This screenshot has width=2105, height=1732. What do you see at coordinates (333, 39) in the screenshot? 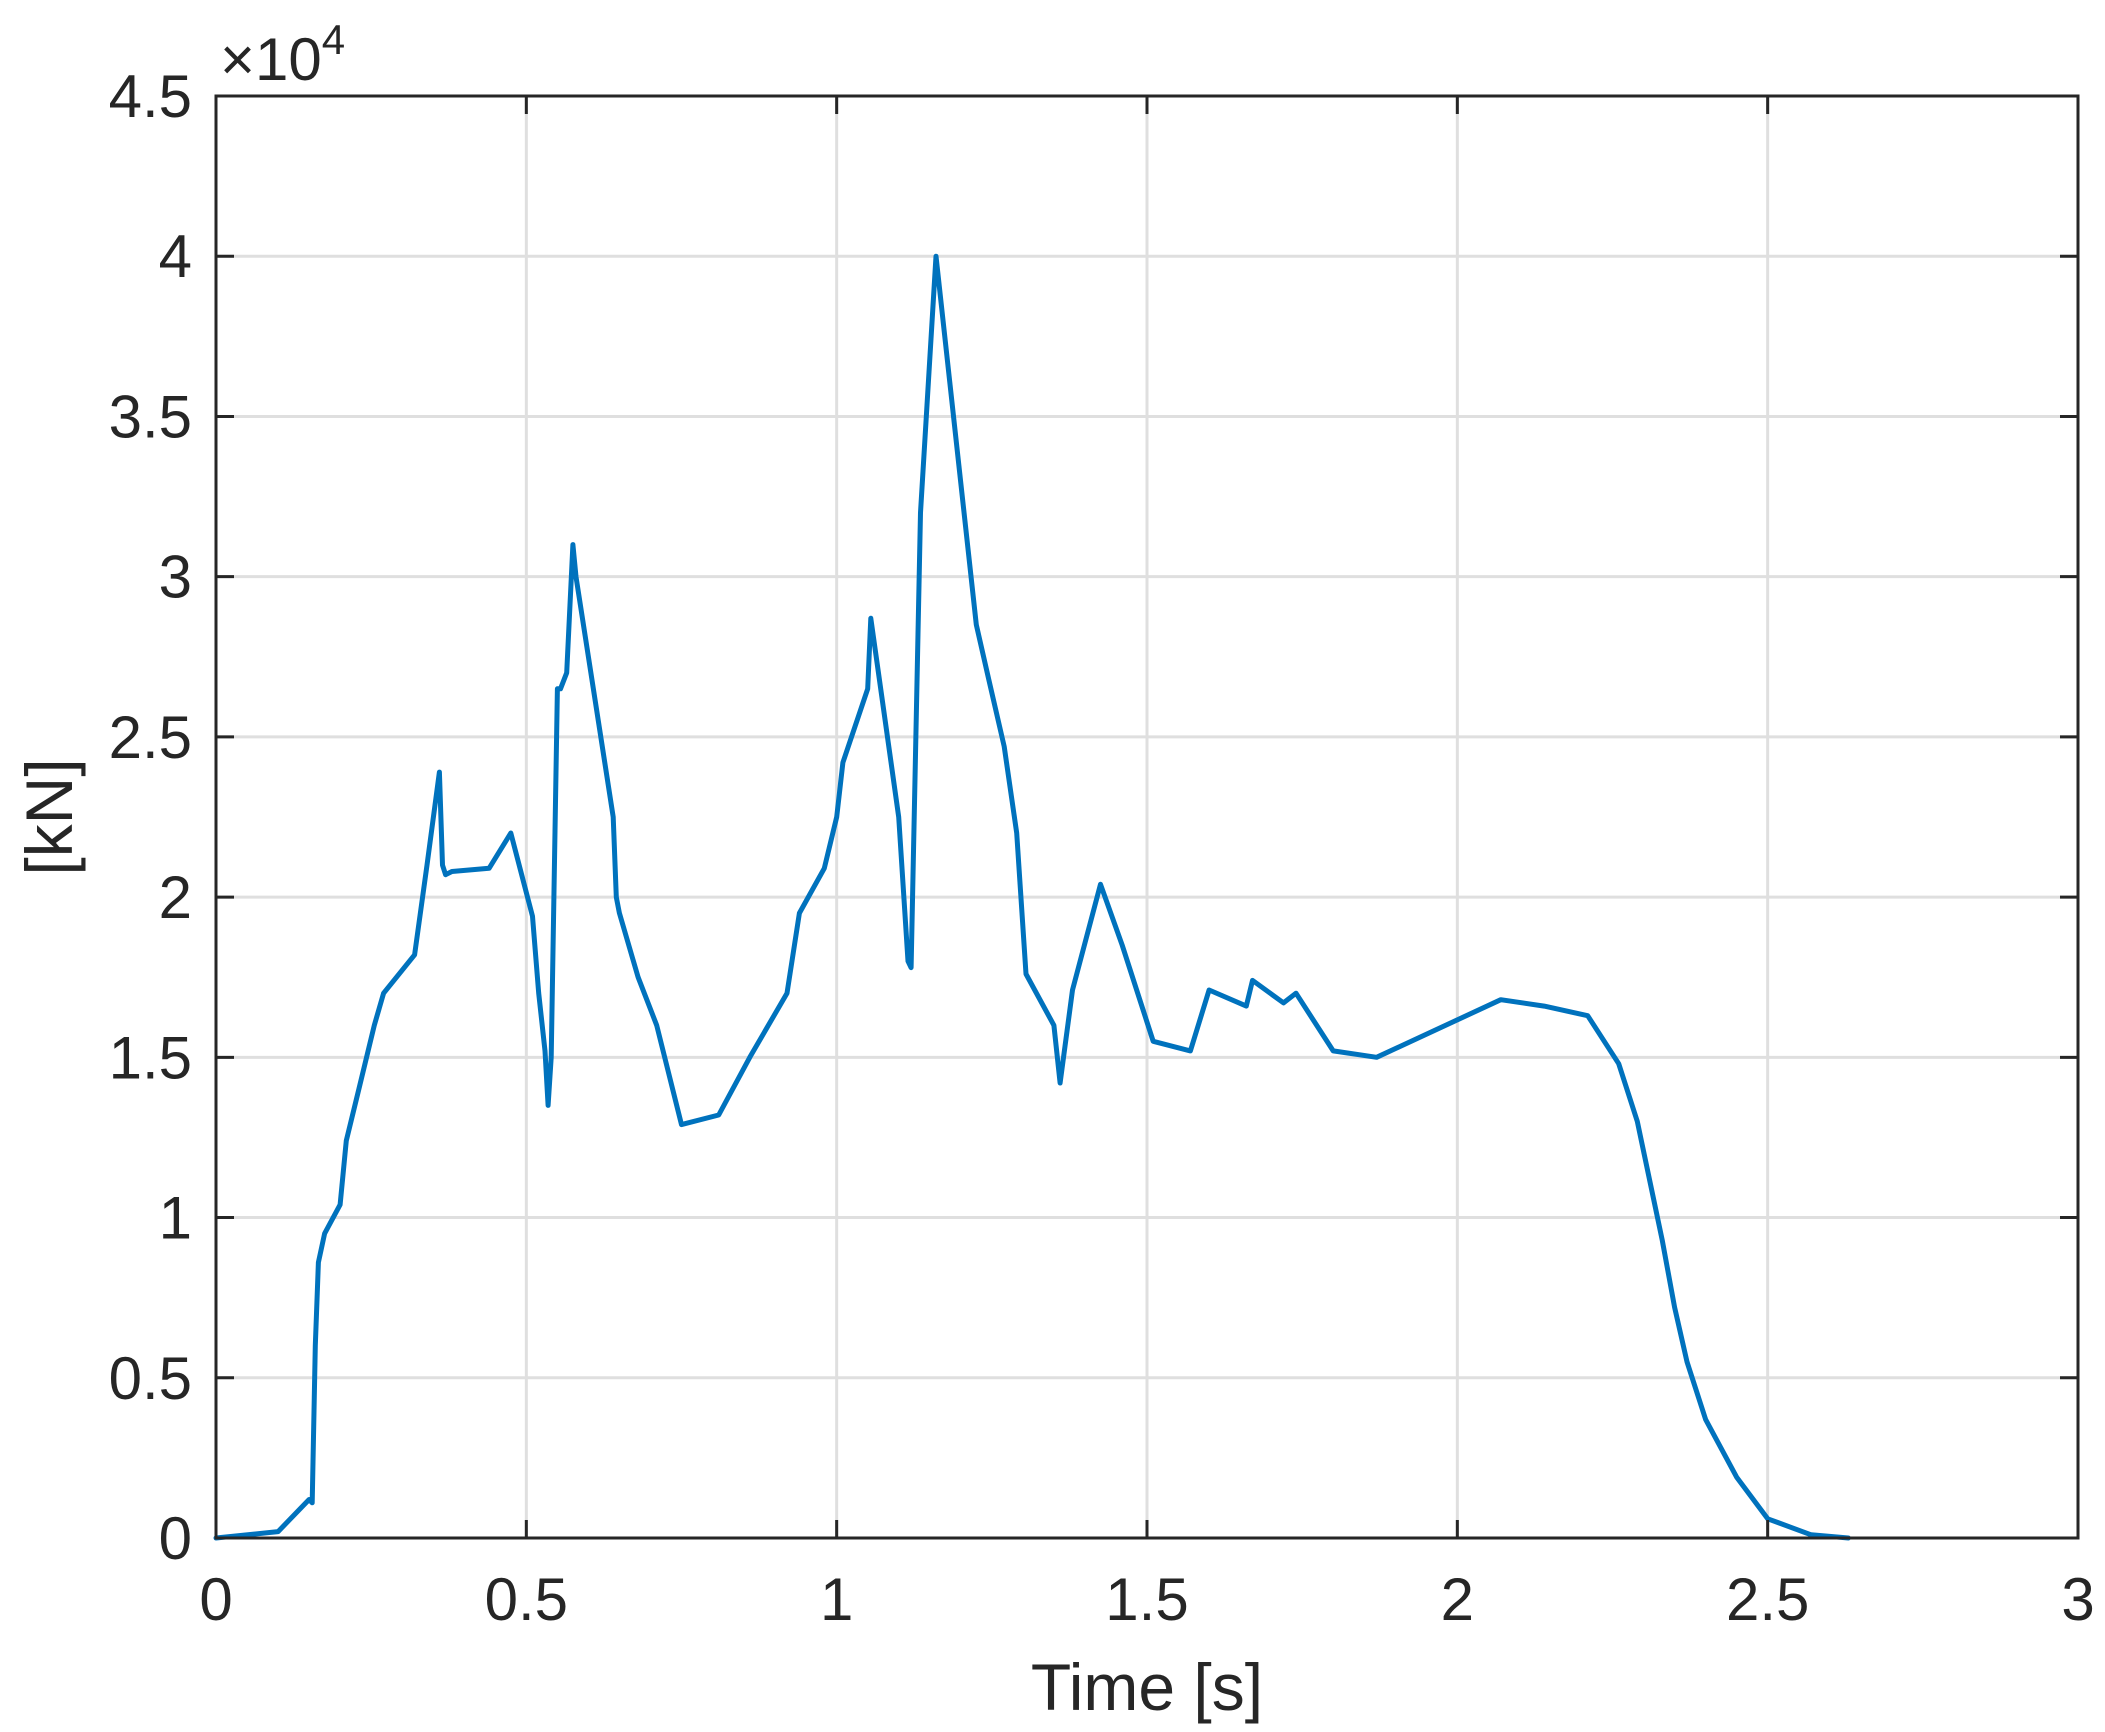
I see `y-axis-exponent-power: 4` at bounding box center [333, 39].